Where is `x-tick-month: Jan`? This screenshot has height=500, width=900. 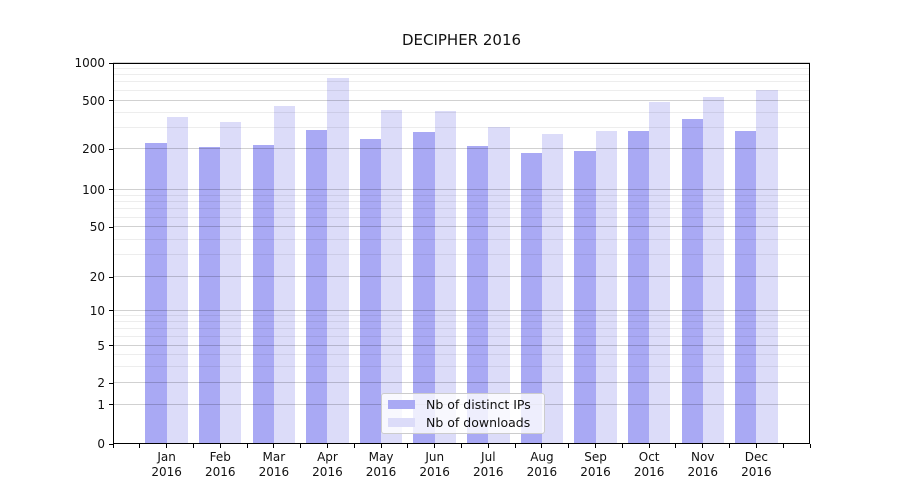 x-tick-month: Jan is located at coordinates (166, 457).